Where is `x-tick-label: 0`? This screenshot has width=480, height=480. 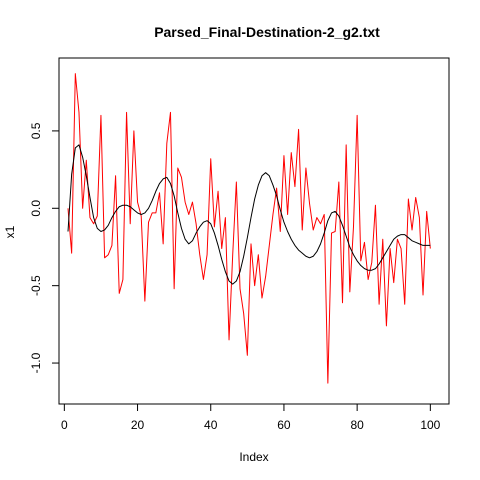 x-tick-label: 0 is located at coordinates (64, 425).